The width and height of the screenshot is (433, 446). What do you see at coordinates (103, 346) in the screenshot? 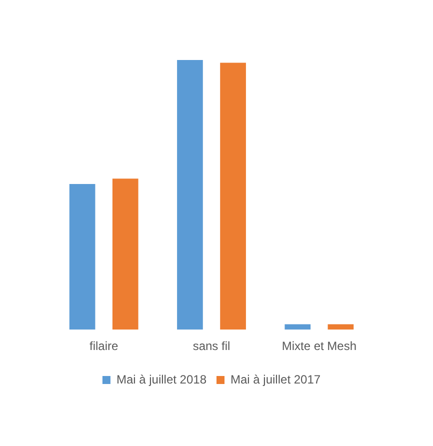
I see `x-tick-label: filaire` at bounding box center [103, 346].